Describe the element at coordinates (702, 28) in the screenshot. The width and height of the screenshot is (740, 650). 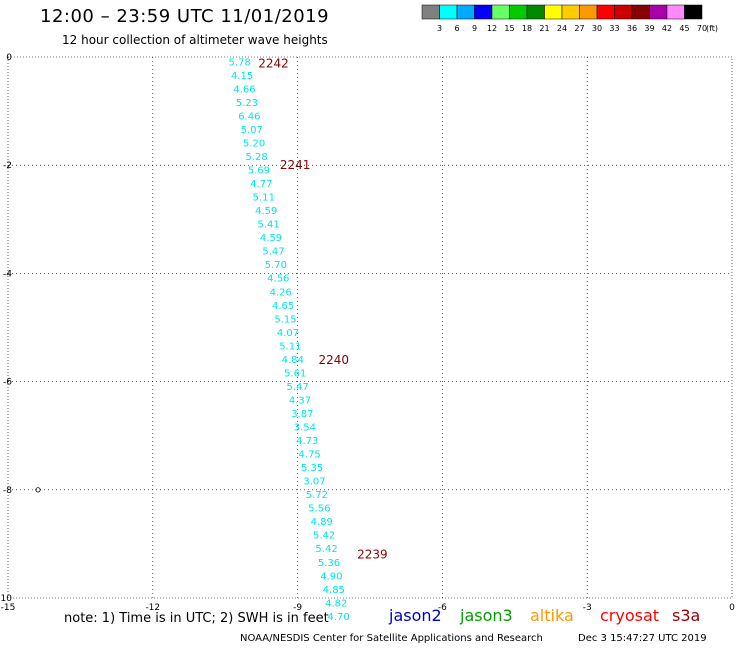
I see `colorbar-label: 70` at that location.